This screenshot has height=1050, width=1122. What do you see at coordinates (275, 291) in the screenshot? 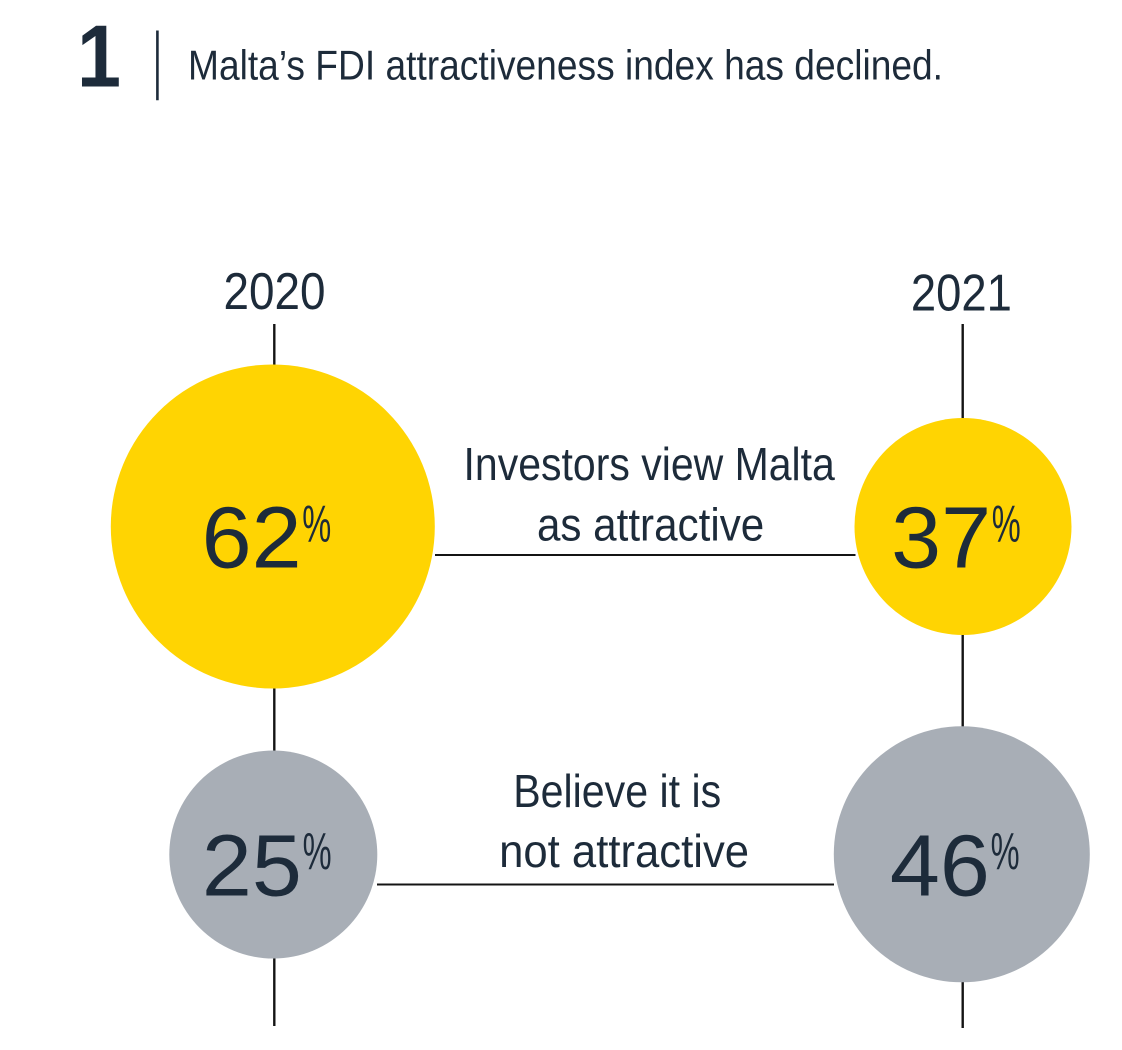
I see `svg-text: 2020` at bounding box center [275, 291].